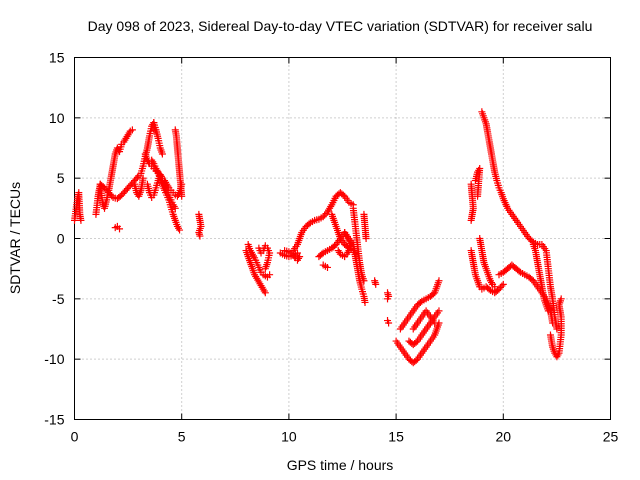 This screenshot has width=640, height=480. What do you see at coordinates (75, 437) in the screenshot?
I see `x-tick-label: 0` at bounding box center [75, 437].